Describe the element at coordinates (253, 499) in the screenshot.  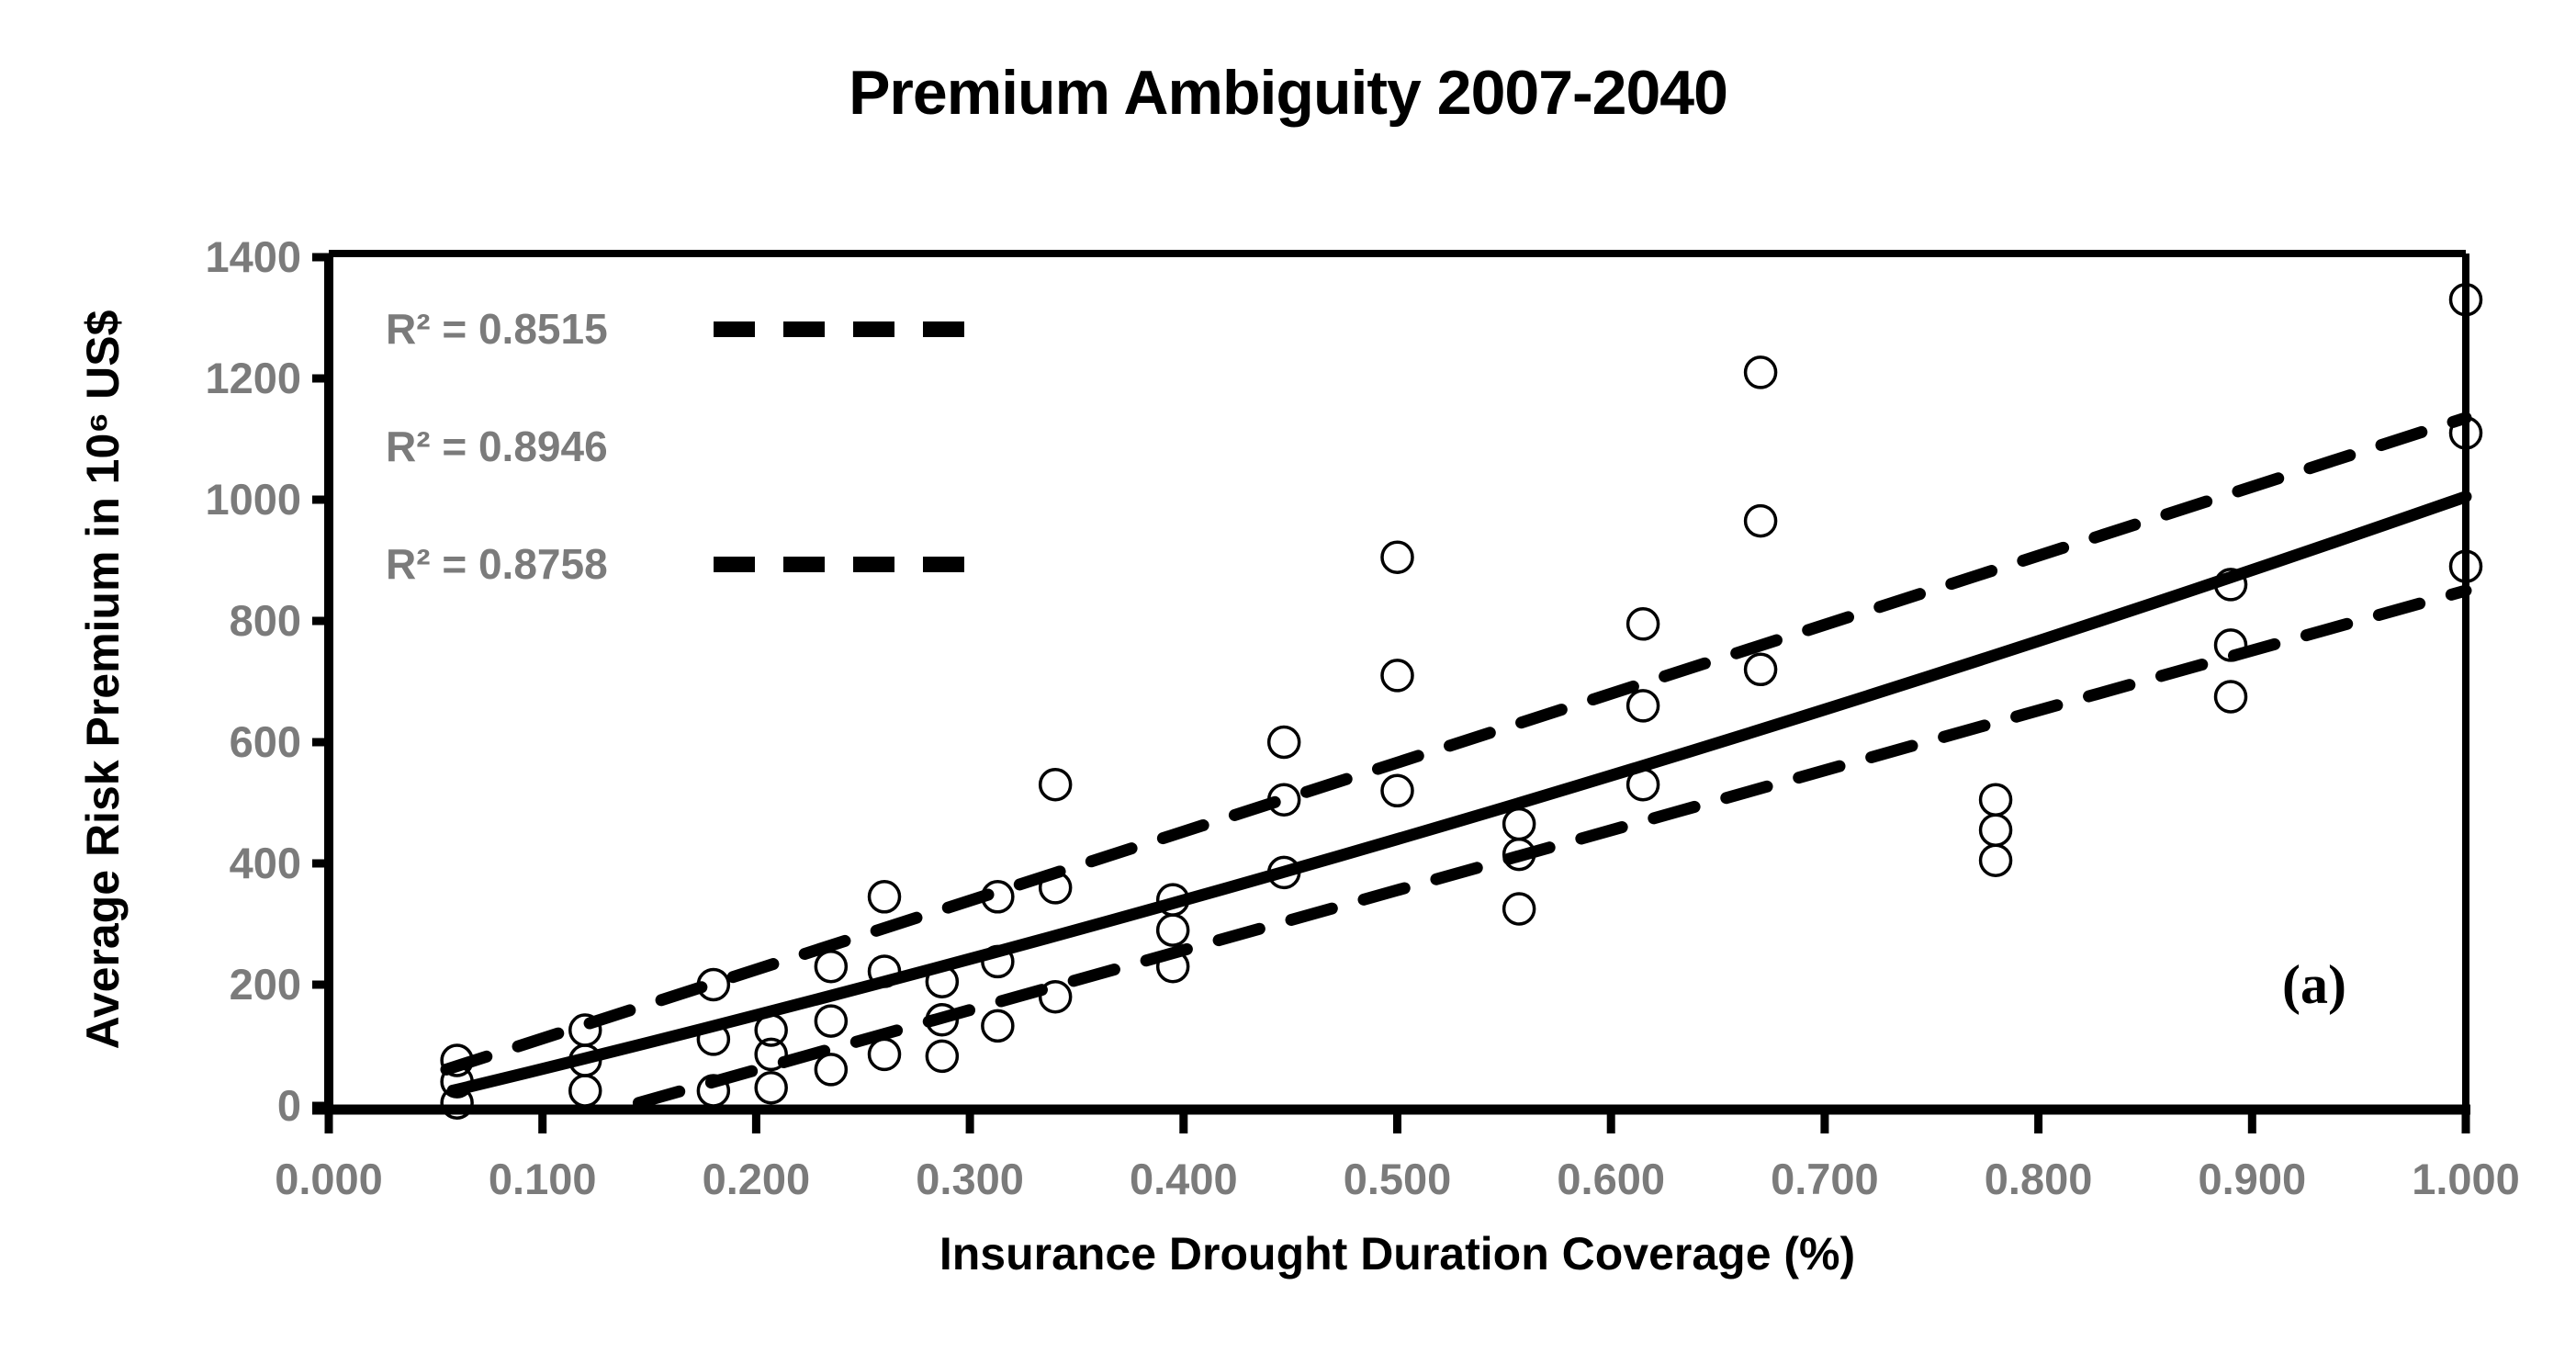
I see `y-tick-label: 1000` at that location.